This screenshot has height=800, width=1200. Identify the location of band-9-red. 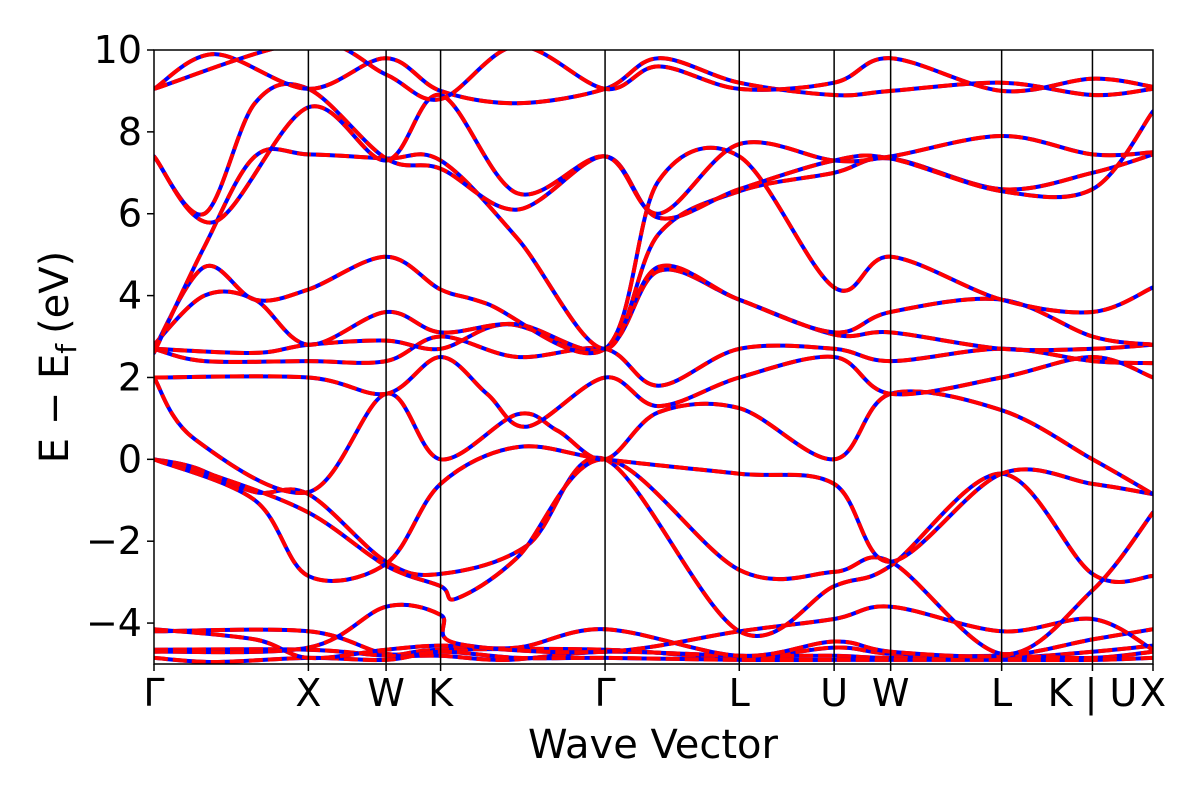
(653, 436).